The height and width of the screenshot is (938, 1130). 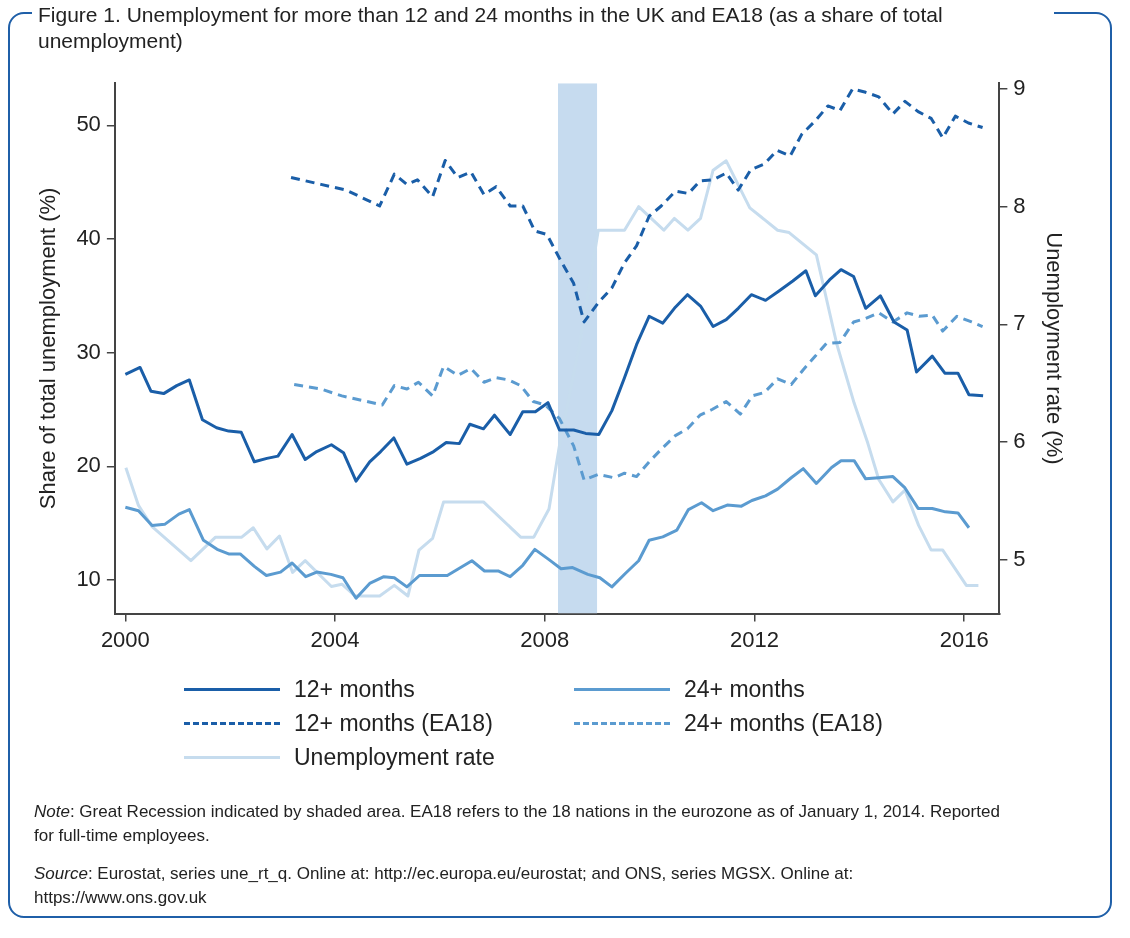 What do you see at coordinates (1019, 205) in the screenshot?
I see `y2-tick-label: 8` at bounding box center [1019, 205].